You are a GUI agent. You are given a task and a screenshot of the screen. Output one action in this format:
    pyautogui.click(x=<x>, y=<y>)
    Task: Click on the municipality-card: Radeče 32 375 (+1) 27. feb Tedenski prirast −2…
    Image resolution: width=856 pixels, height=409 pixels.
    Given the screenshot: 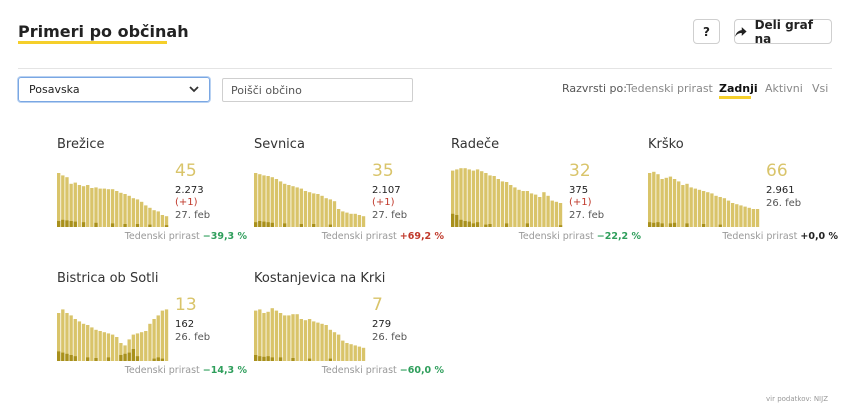 What is the action you would take?
    pyautogui.click(x=546, y=192)
    